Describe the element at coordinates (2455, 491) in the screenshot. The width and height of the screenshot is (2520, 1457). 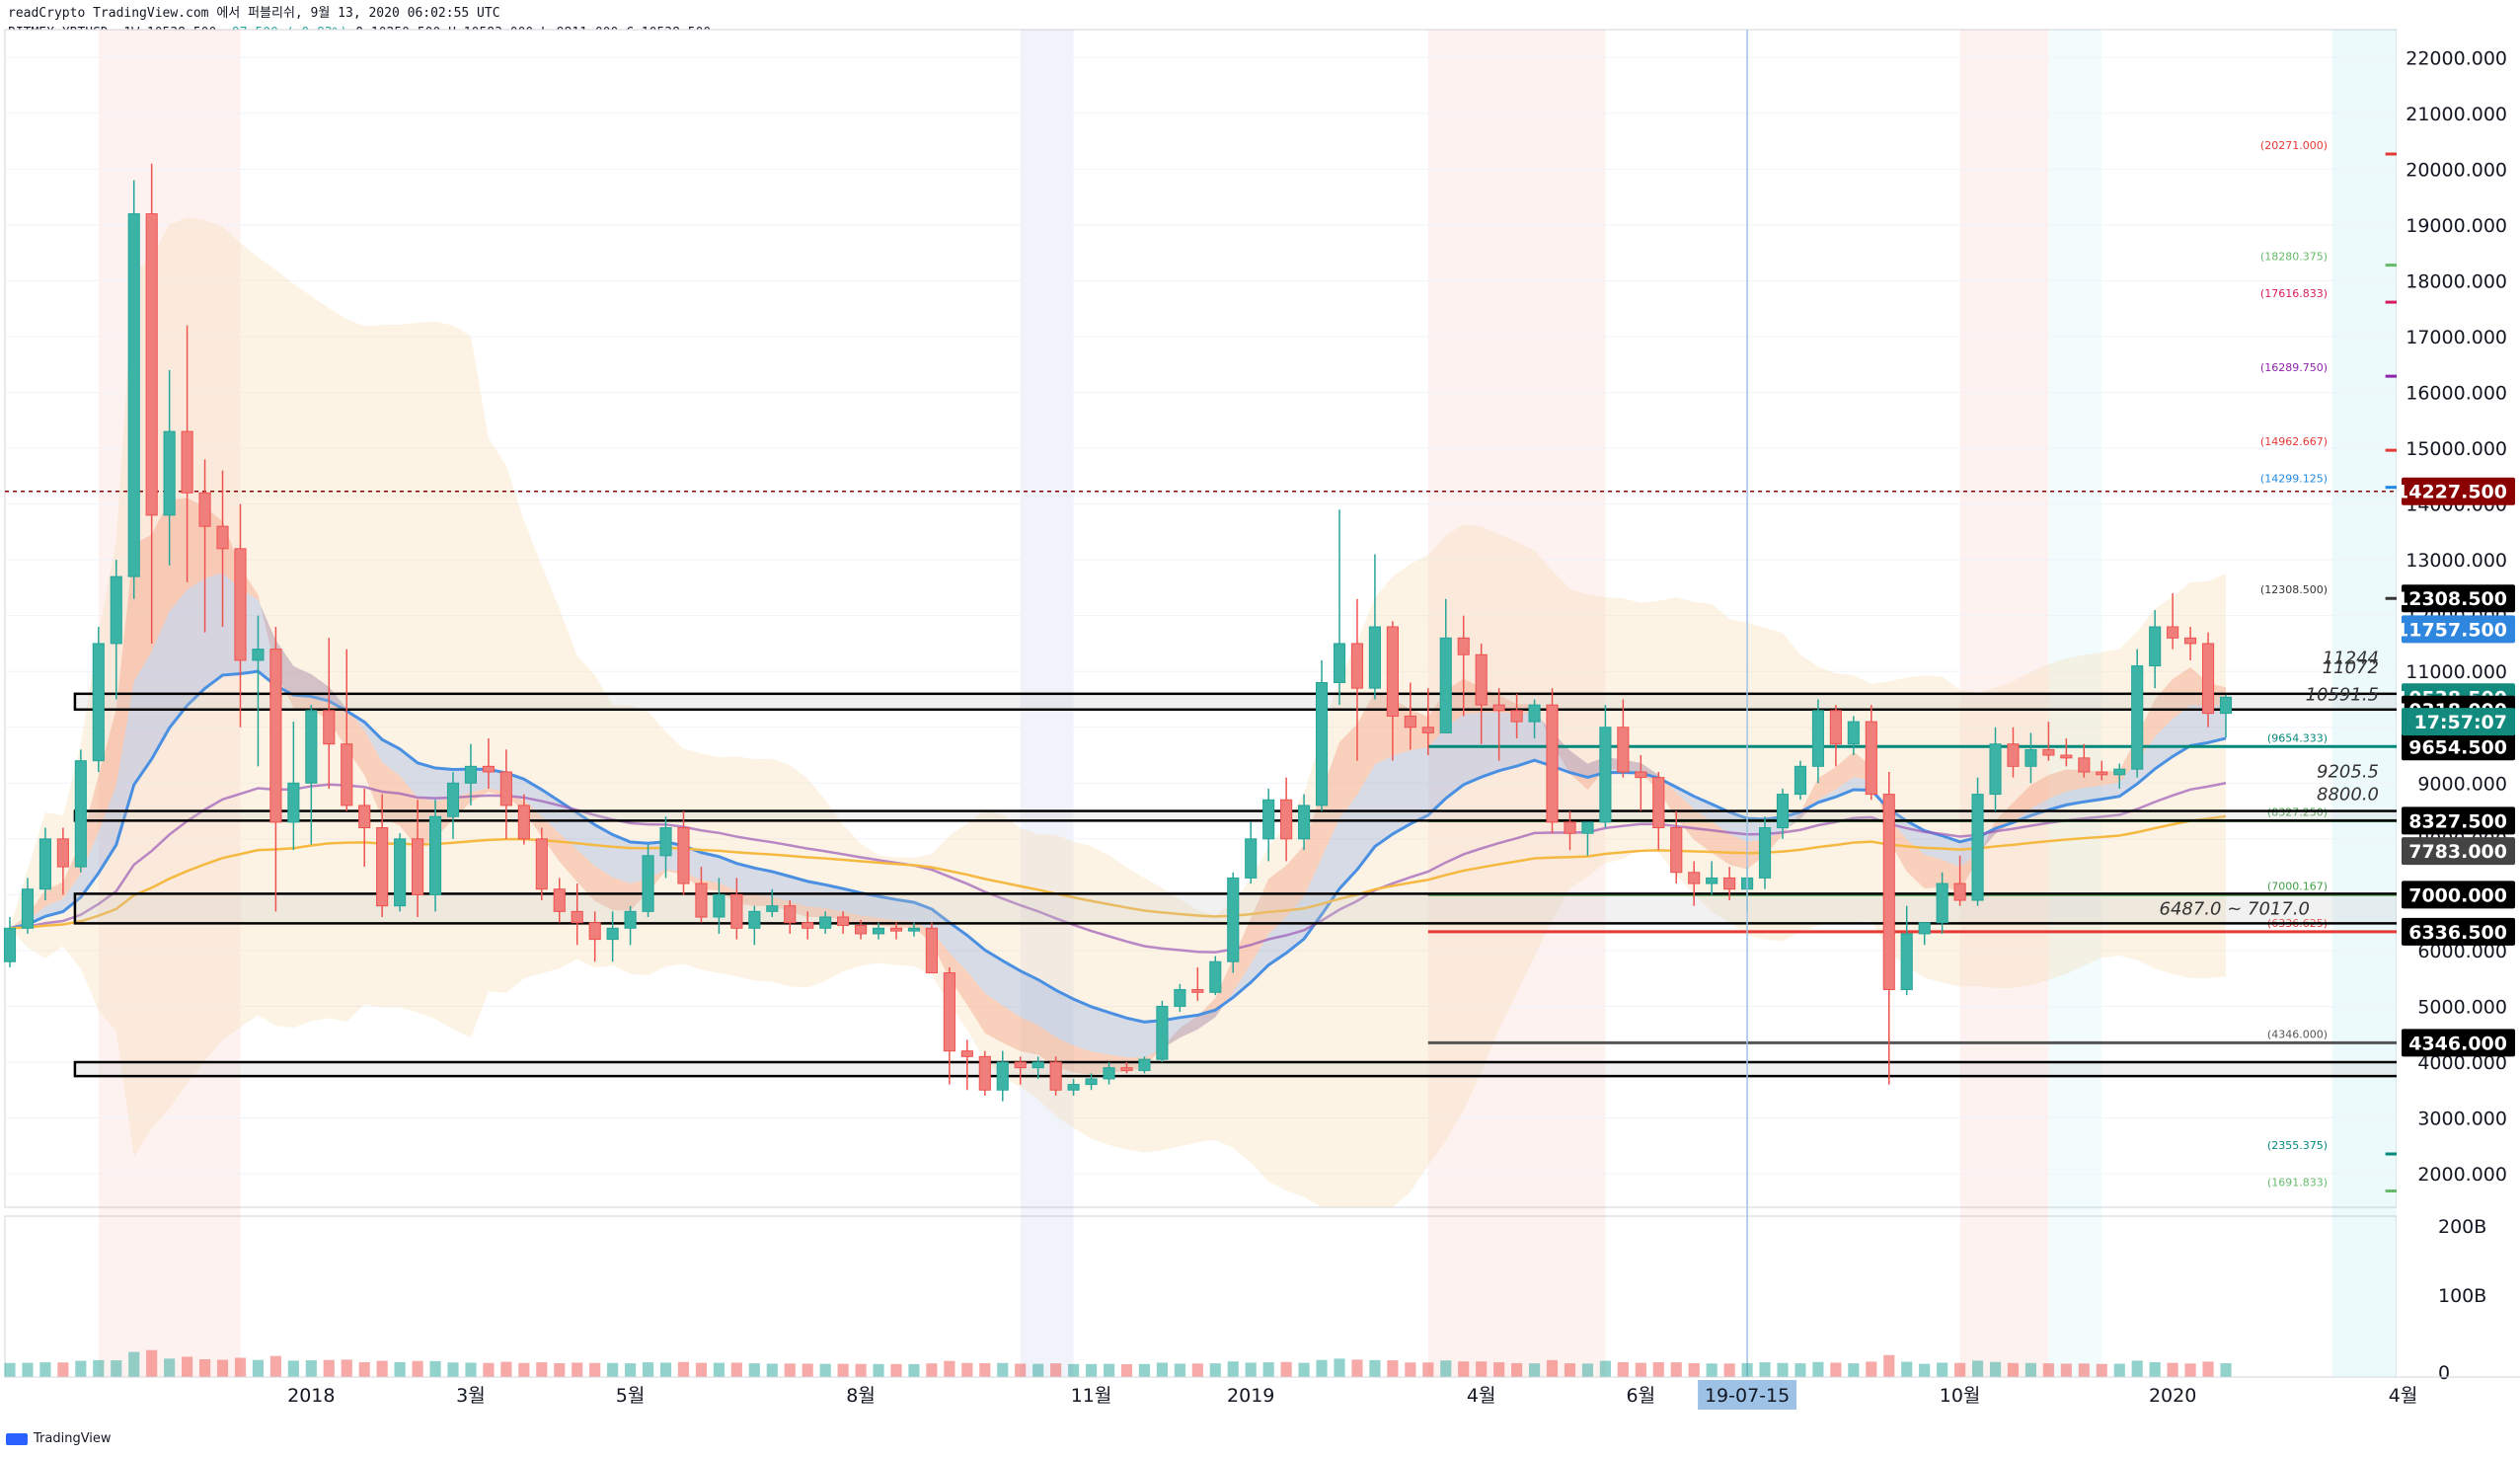
I see `price-tag: 14227.500` at that location.